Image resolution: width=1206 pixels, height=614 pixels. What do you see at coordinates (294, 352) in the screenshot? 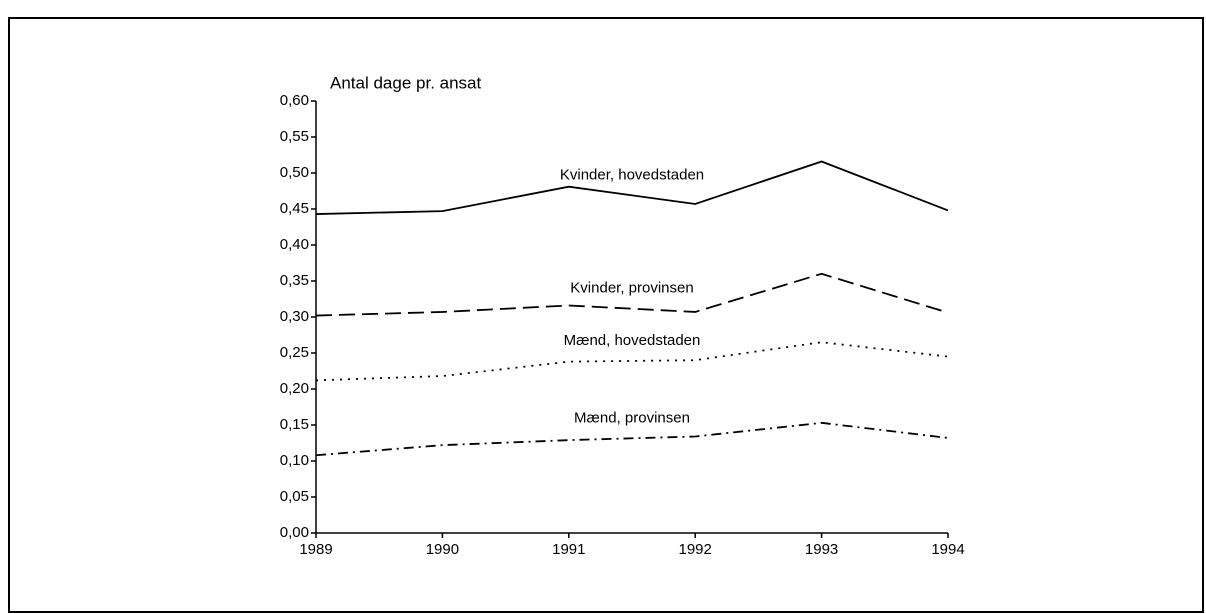
I see `y-tick-label: 0,25` at bounding box center [294, 352].